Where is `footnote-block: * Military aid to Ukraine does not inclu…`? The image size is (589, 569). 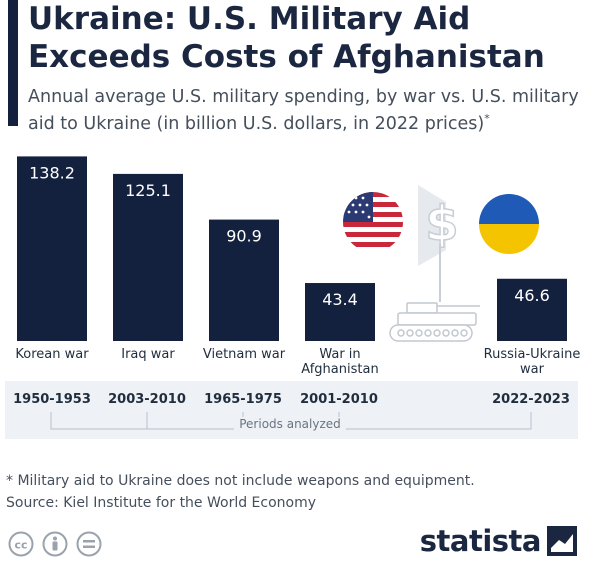 footnote-block: * Military aid to Ukraine does not inclu… is located at coordinates (293, 492).